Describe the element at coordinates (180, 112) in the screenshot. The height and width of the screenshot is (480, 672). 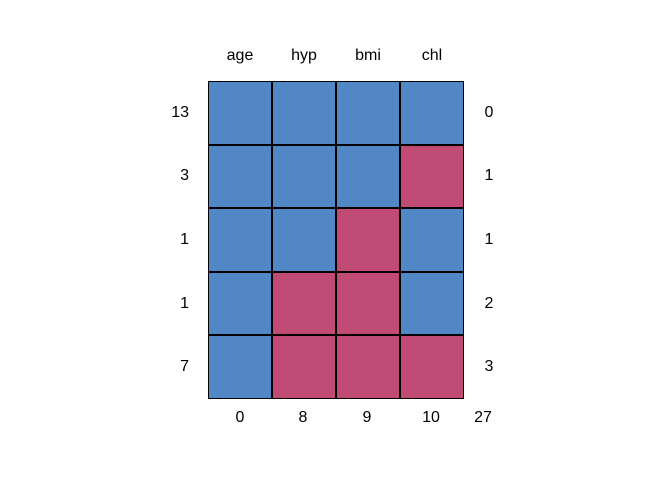
I see `row-pattern-count-label: 13` at that location.